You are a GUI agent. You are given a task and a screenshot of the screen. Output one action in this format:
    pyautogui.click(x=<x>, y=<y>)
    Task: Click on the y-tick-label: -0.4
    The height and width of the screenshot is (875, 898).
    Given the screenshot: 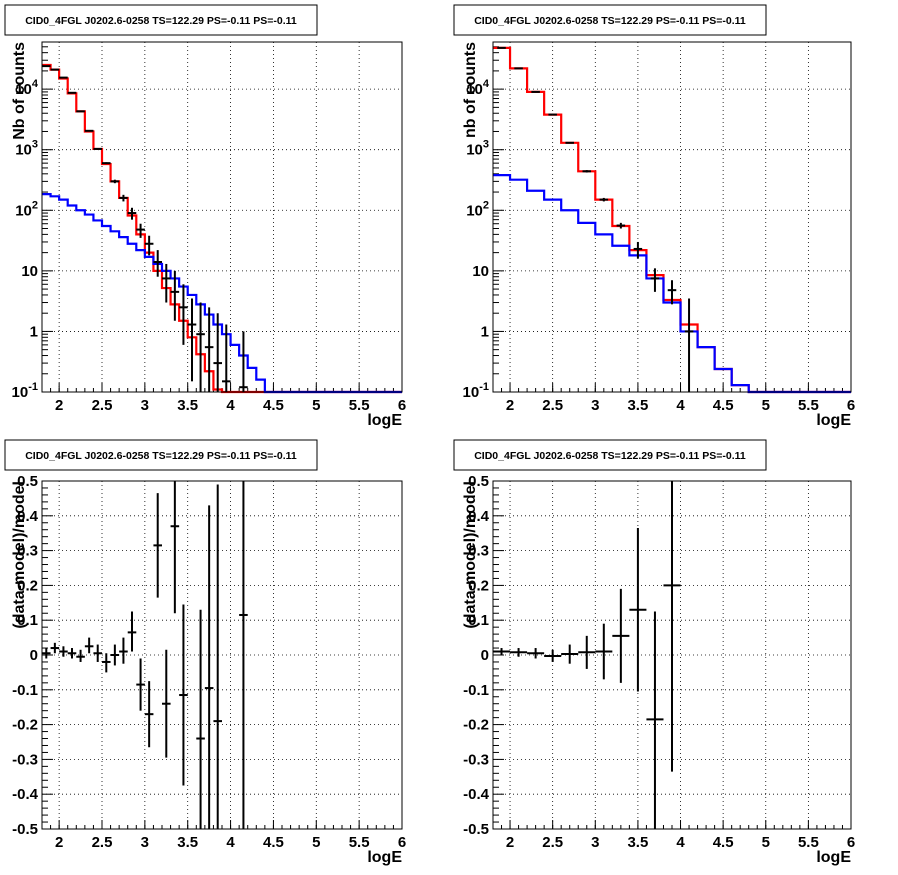 What is the action you would take?
    pyautogui.click(x=476, y=794)
    